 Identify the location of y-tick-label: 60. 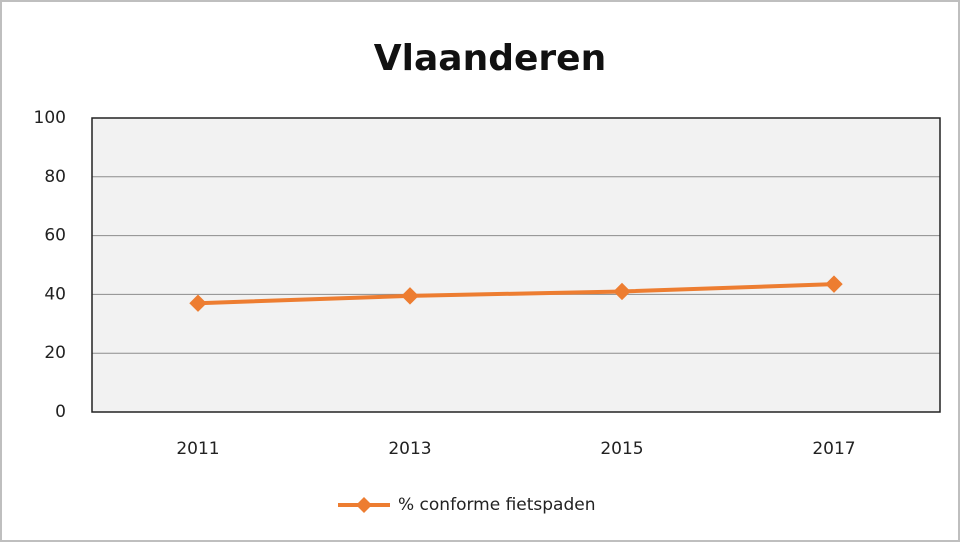
(55, 236).